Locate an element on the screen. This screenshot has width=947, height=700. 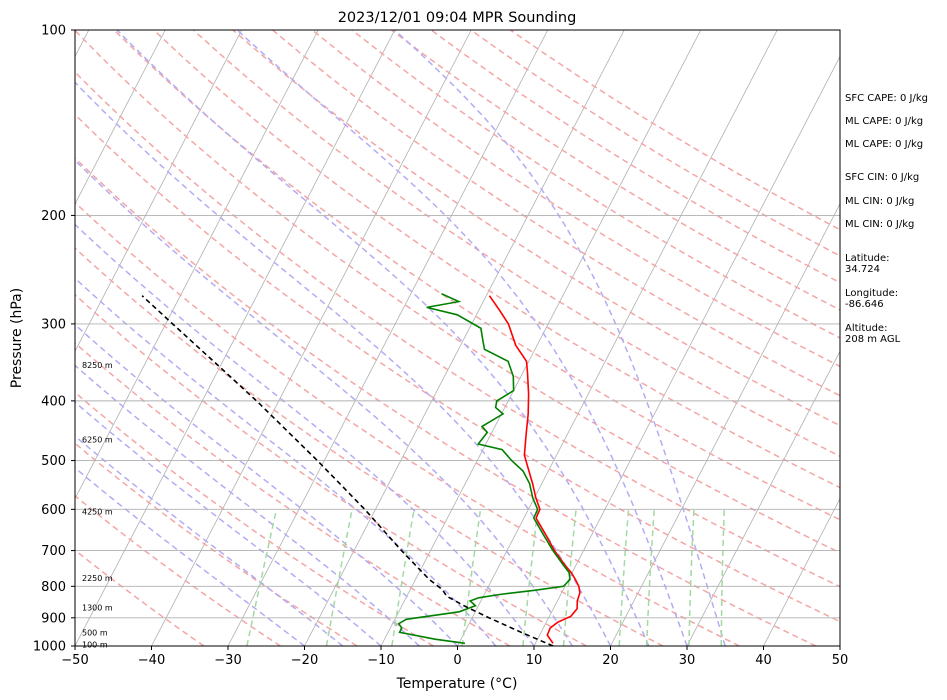
x-tick-label: 30 is located at coordinates (687, 660).